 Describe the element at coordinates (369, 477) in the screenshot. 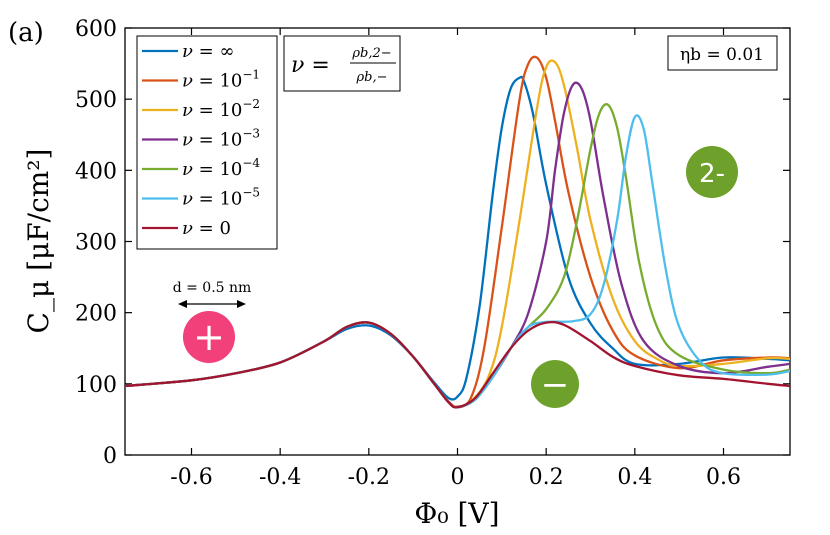

I see `x-tick-label: -0.2` at that location.